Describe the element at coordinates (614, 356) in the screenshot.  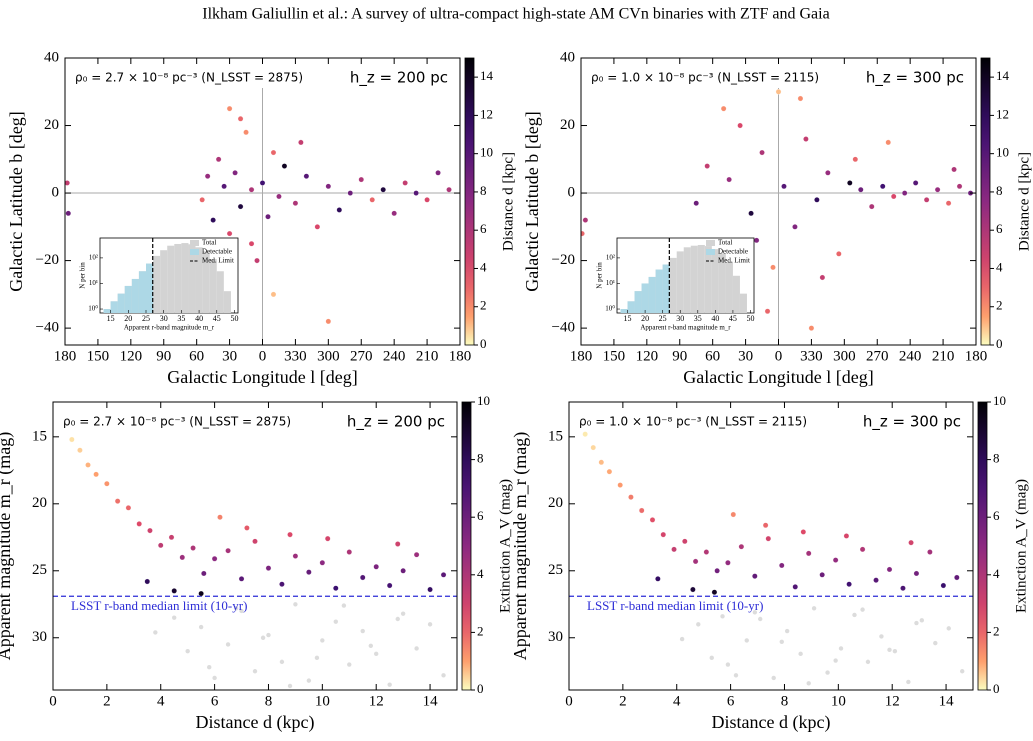
I see `x-tick-label: 150` at that location.